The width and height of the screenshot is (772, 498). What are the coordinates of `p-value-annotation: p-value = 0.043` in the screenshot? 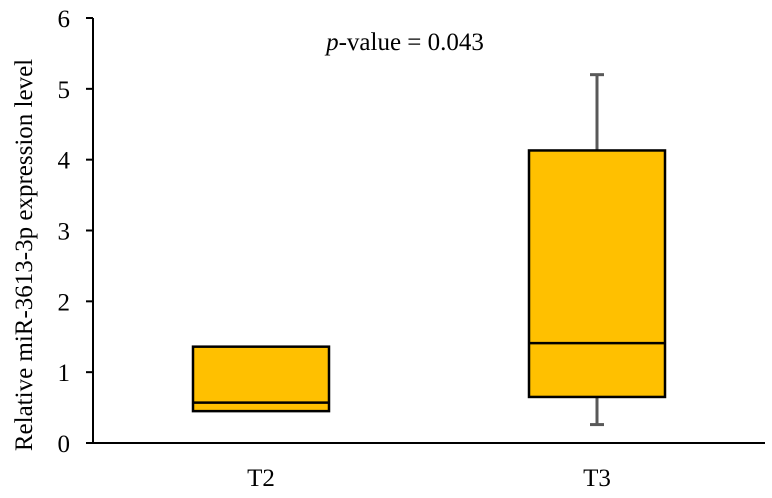 It's located at (404, 42).